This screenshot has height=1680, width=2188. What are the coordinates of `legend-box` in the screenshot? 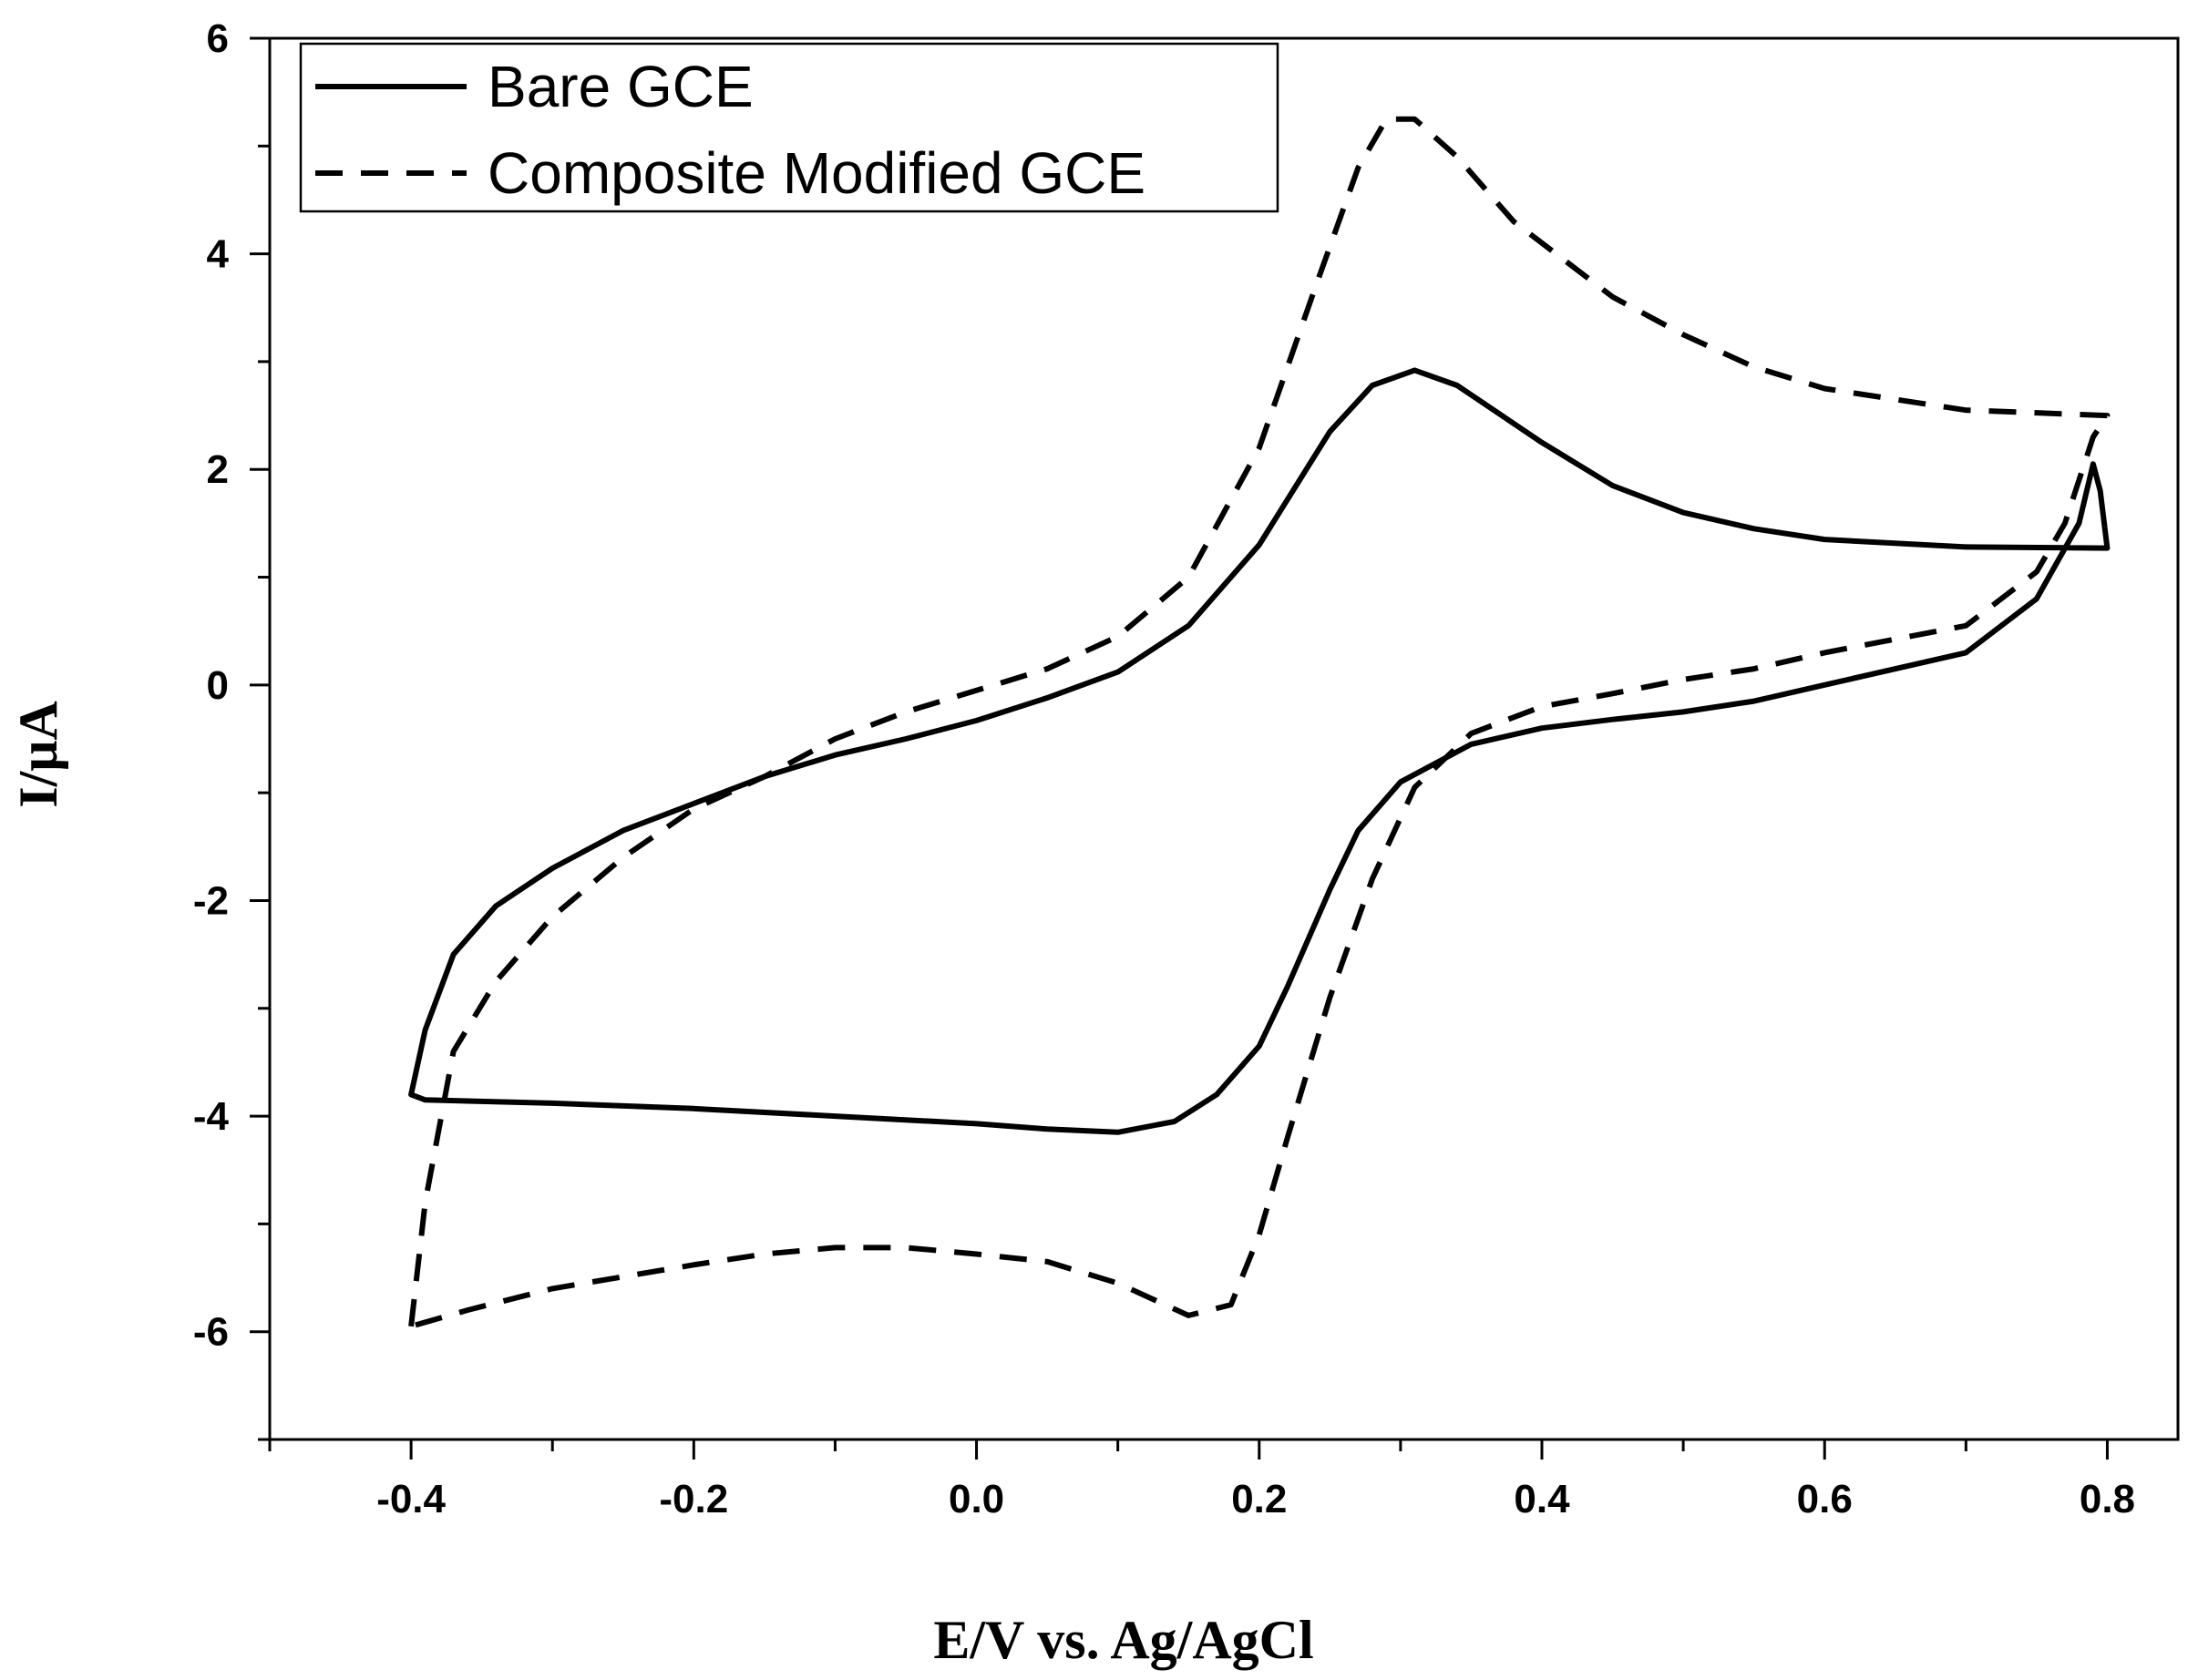 It's located at (789, 128).